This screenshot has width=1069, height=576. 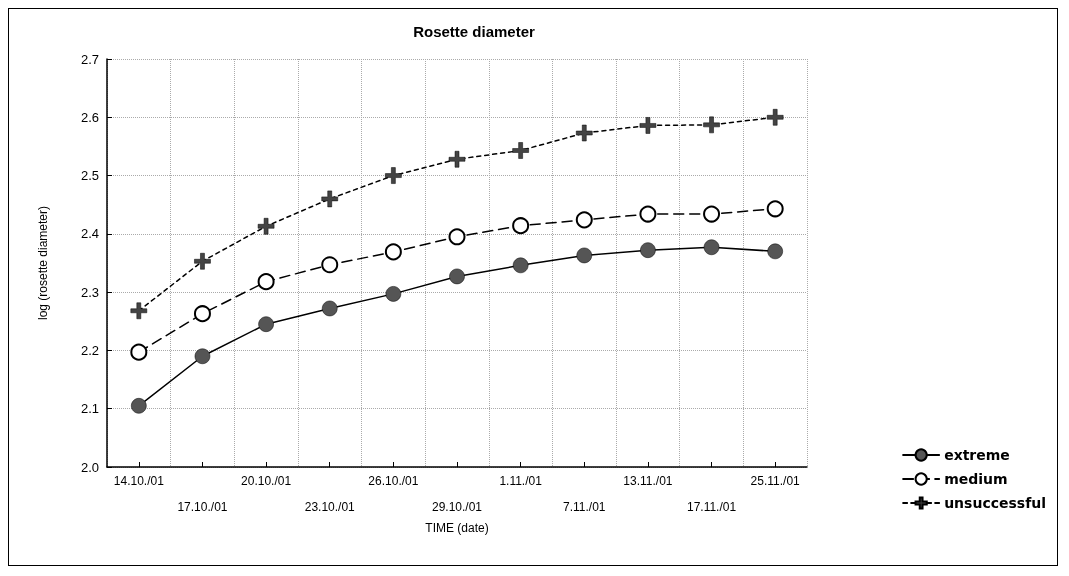 I want to click on y-tick-label: 2.7, so click(x=89, y=59).